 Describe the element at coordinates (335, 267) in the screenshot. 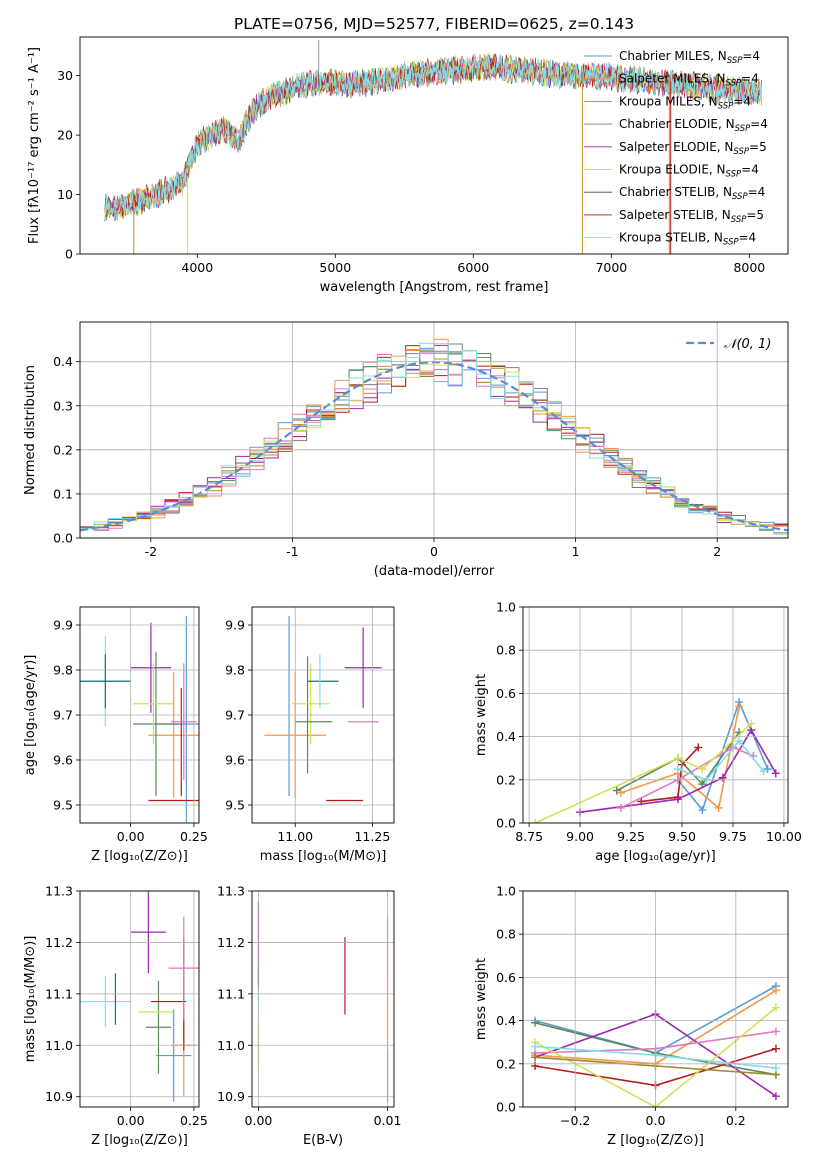

I see `x-tick-label: 5000` at that location.